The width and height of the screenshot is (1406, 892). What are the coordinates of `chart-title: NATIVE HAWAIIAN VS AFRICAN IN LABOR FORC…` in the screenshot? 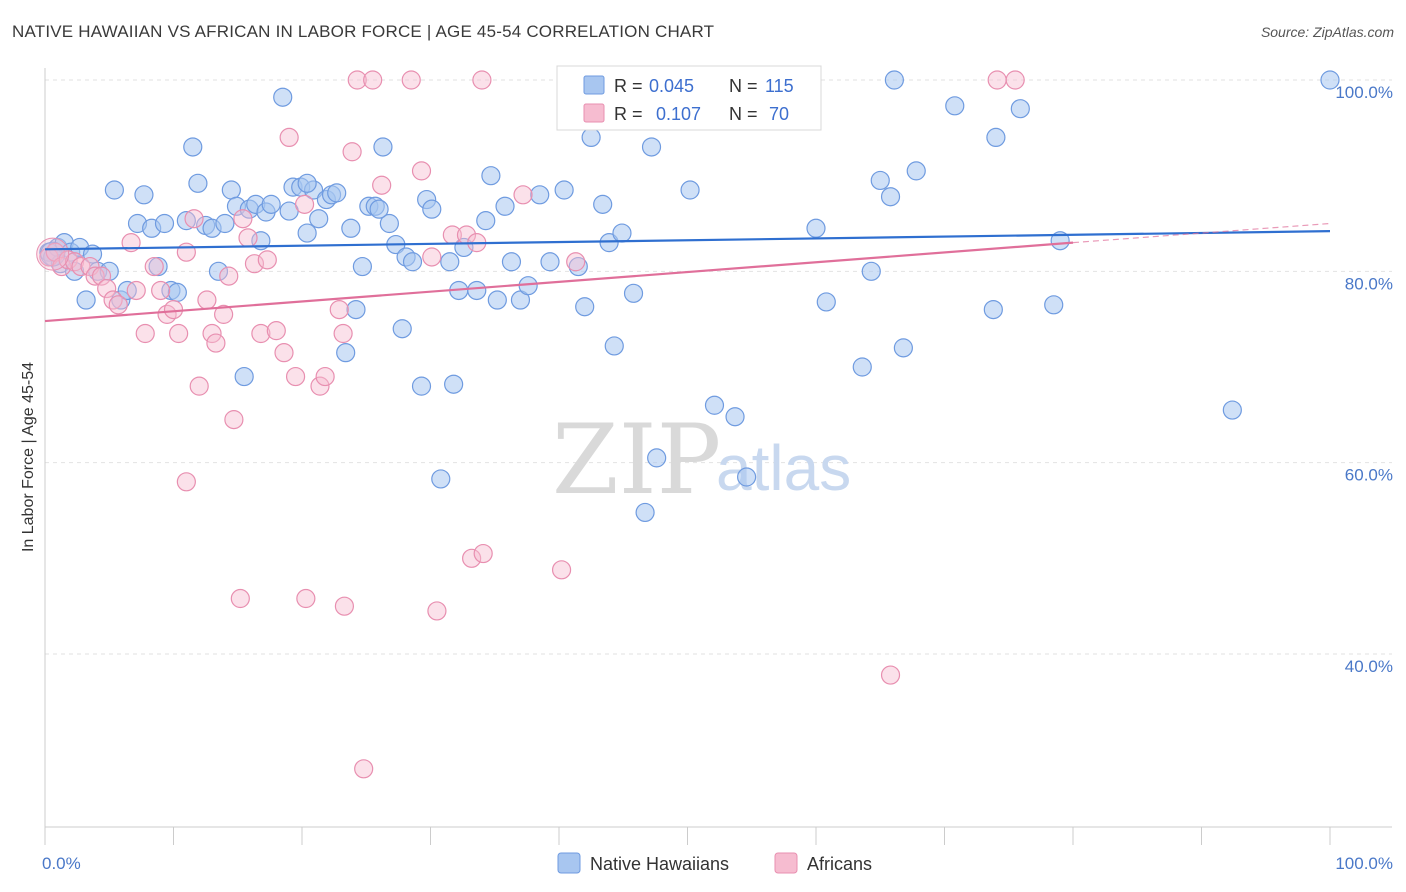 It's located at (363, 31).